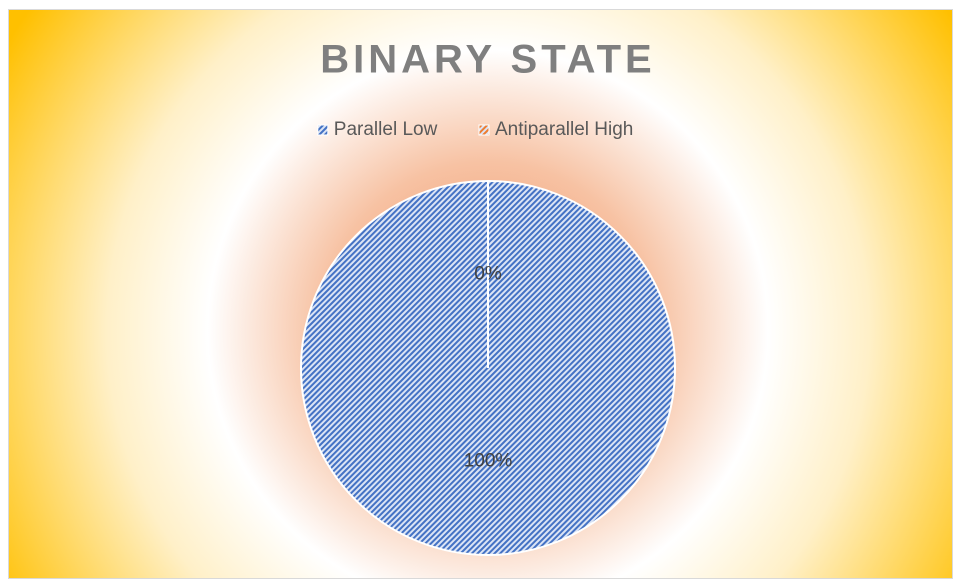  I want to click on data-label: 0%, so click(488, 274).